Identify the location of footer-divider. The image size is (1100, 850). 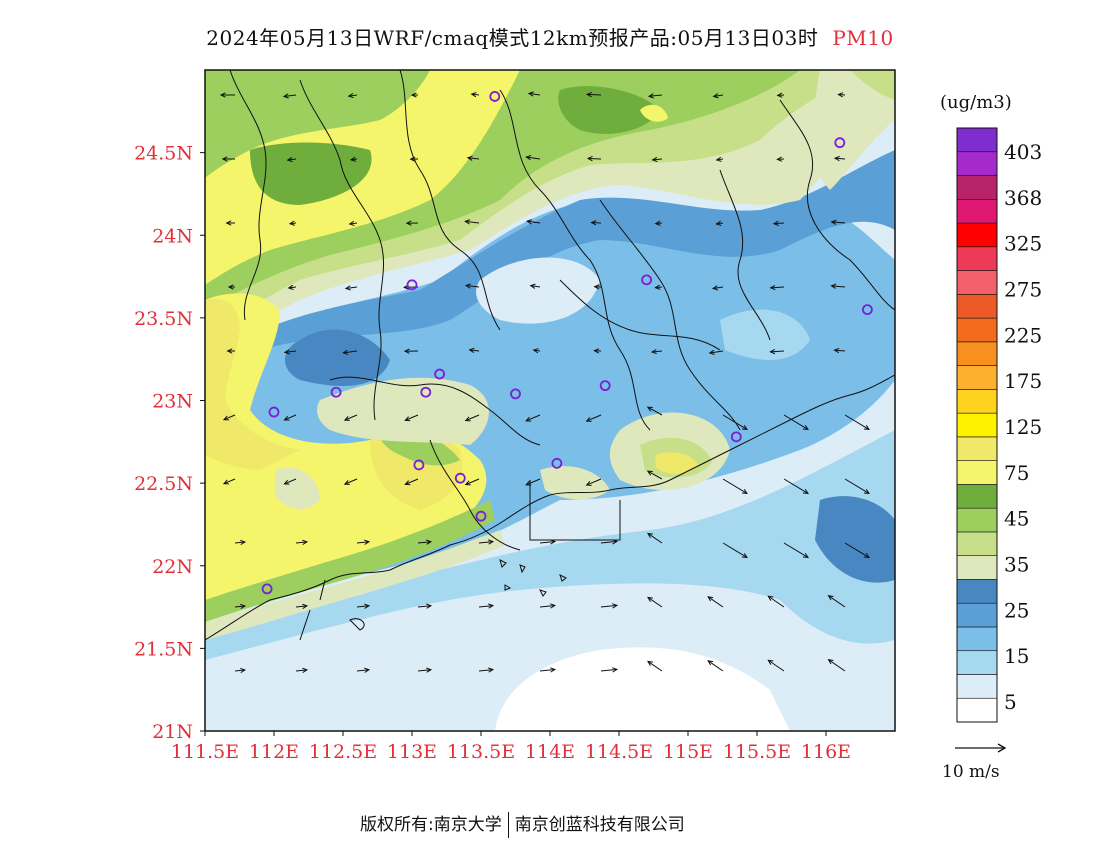
(508, 825).